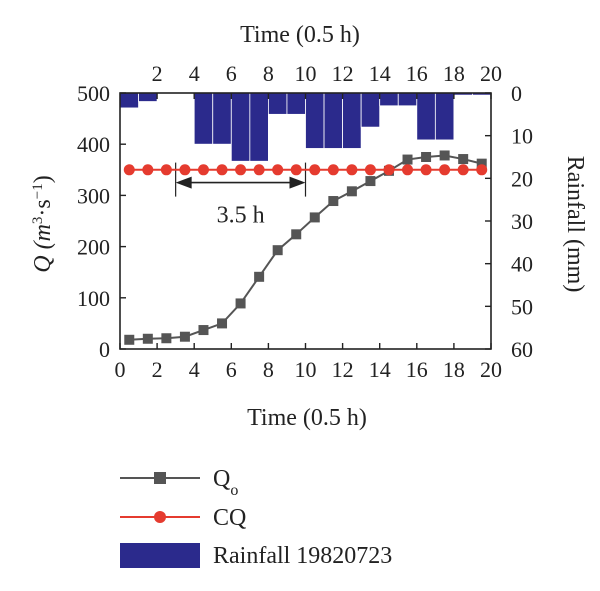  What do you see at coordinates (302, 556) in the screenshot?
I see `svg-text: Rainfall 19820723` at bounding box center [302, 556].